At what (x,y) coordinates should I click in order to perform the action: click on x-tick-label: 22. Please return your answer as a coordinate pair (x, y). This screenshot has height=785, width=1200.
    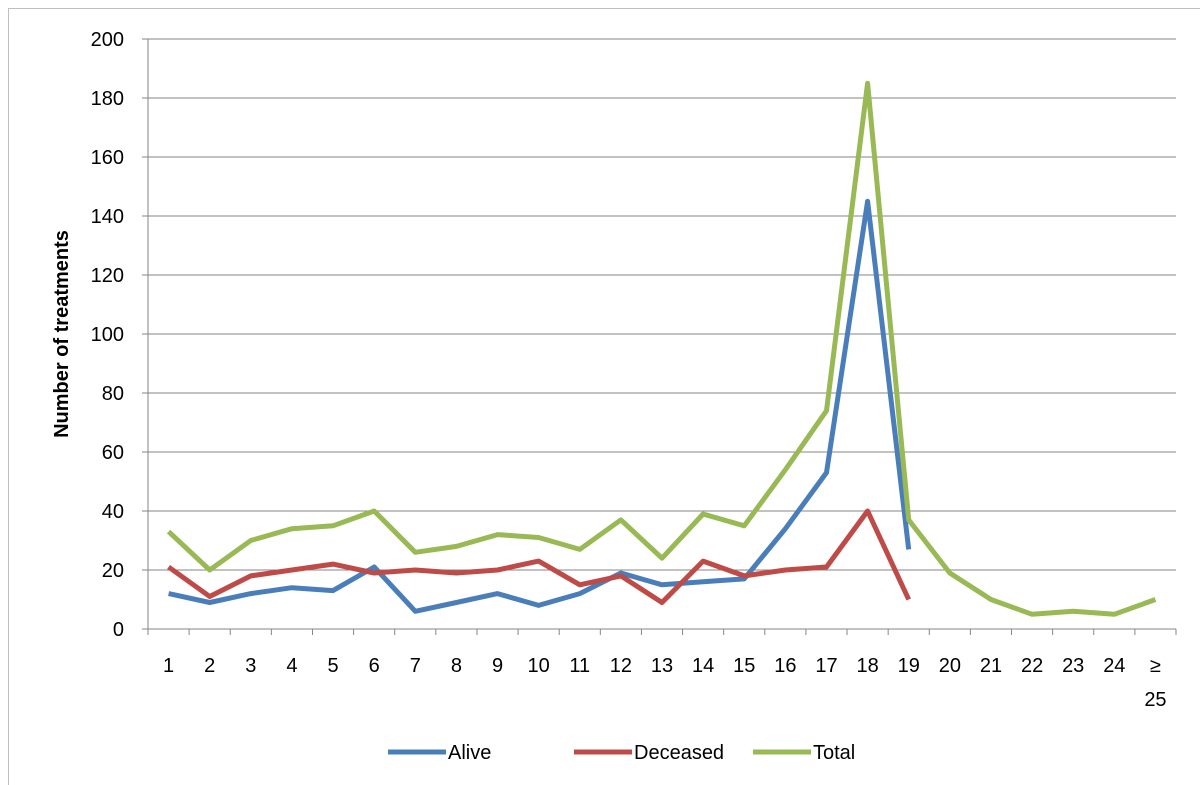
    Looking at the image, I should click on (1032, 666).